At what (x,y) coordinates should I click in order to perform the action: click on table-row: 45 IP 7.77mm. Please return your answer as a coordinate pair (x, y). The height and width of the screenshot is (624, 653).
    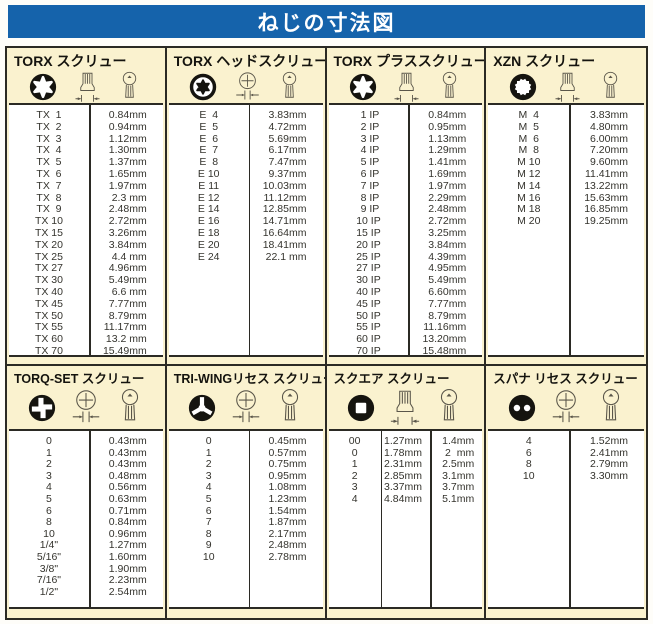
    Looking at the image, I should click on (406, 304).